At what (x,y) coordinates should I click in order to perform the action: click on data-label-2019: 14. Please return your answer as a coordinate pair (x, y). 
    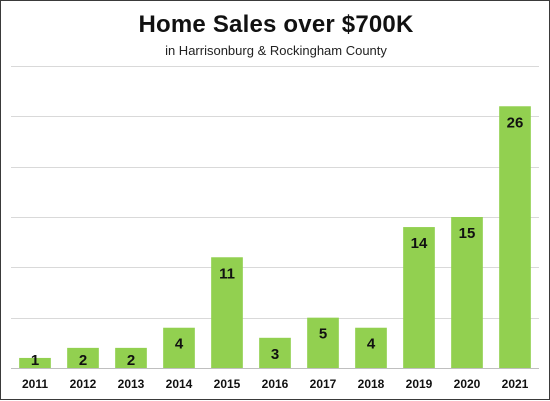
    Looking at the image, I should click on (419, 243).